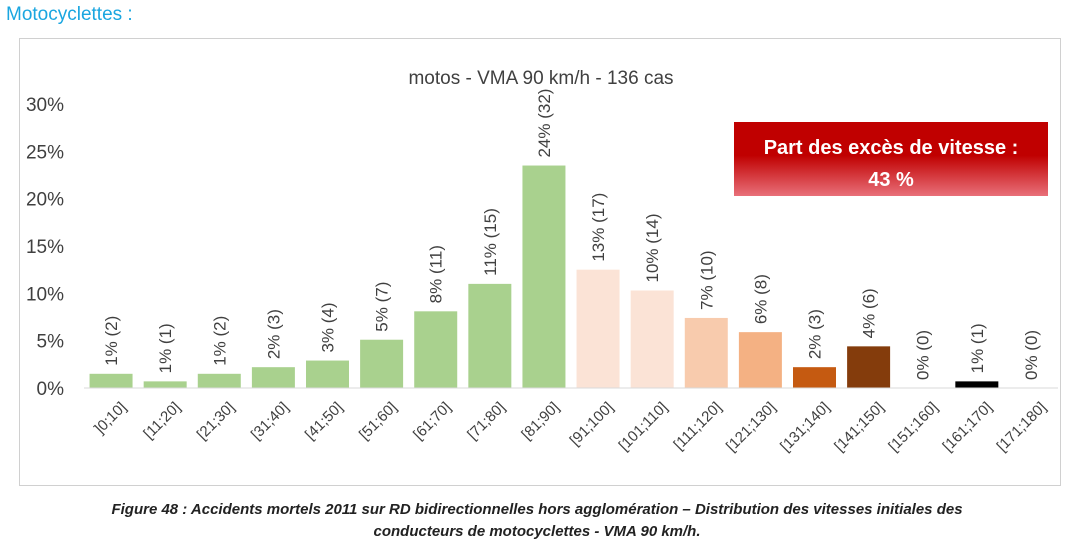  I want to click on category-label: [171;180], so click(1022, 427).